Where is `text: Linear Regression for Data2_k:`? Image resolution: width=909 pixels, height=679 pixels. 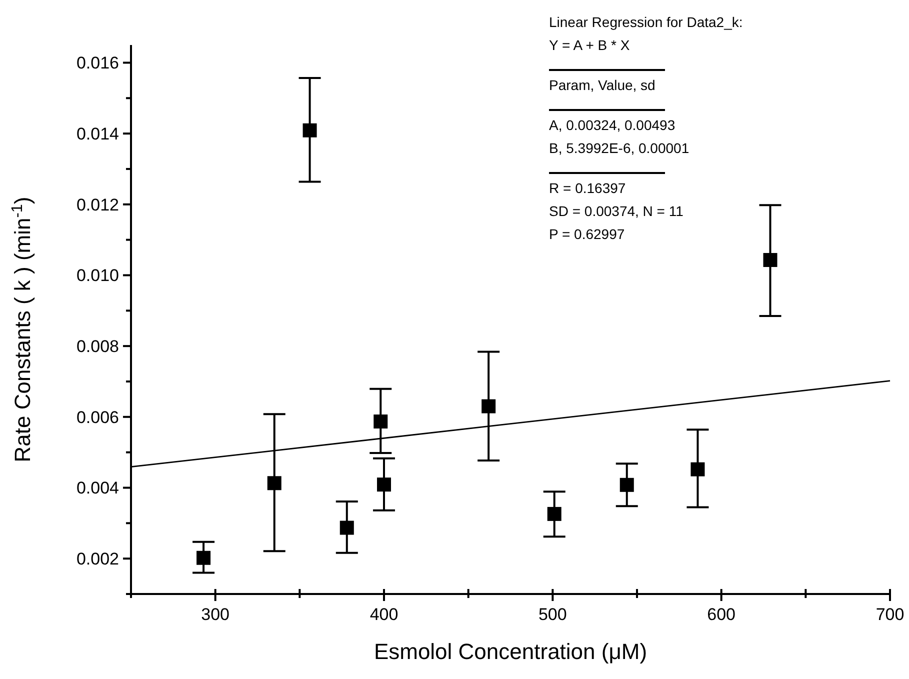
text: Linear Regression for Data2_k: is located at coordinates (646, 22).